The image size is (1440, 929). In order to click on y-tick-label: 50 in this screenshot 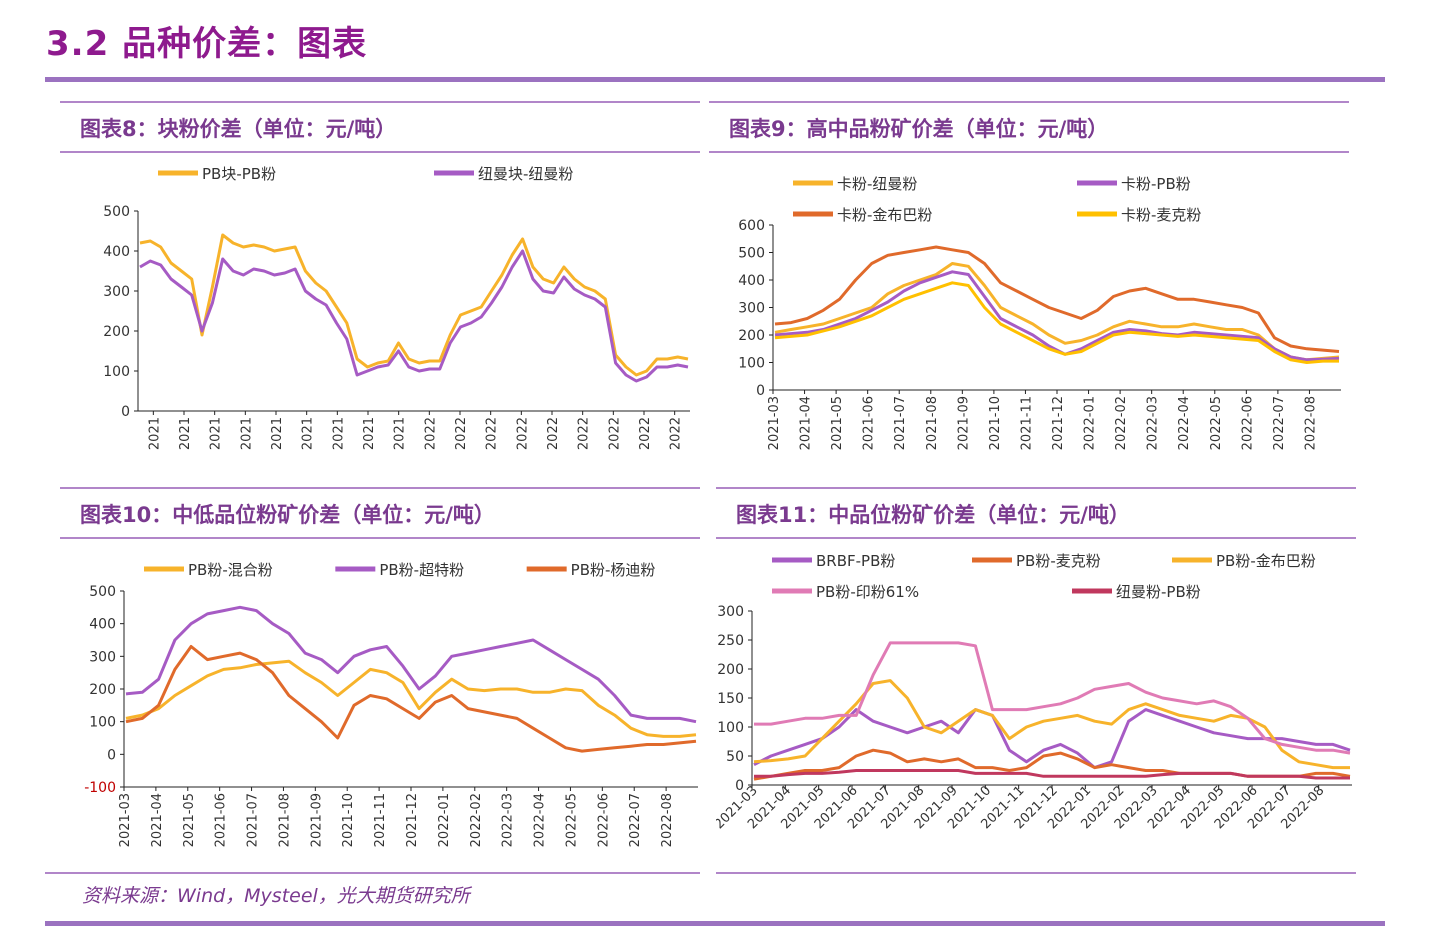, I will do `click(735, 757)`.